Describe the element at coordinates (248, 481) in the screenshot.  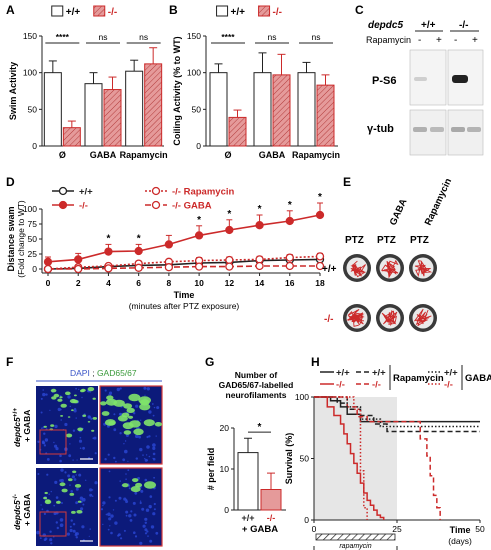
I see `chart-g-bar-wt` at that location.